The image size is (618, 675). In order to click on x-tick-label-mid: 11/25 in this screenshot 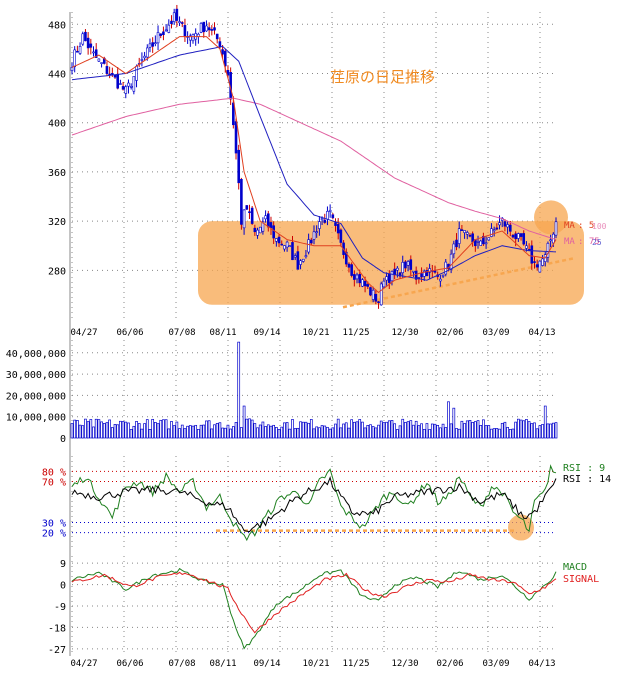, I will do `click(355, 333)`.